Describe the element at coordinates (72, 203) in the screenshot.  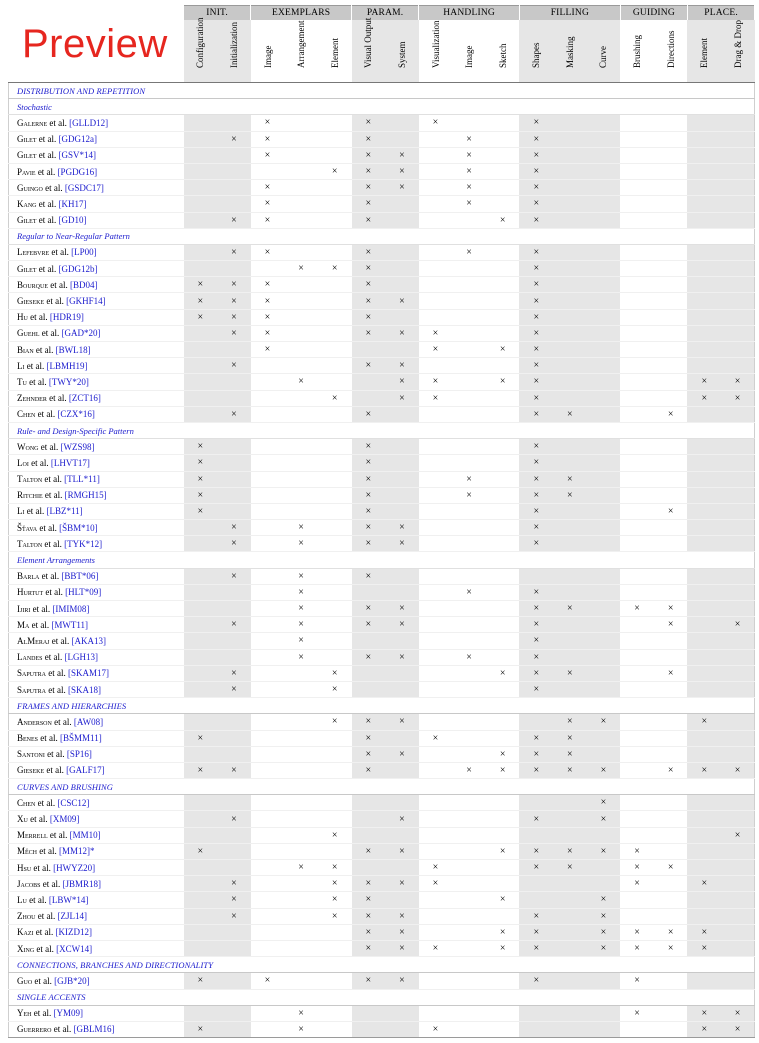
I see `citation-link: [KH17]` at that location.